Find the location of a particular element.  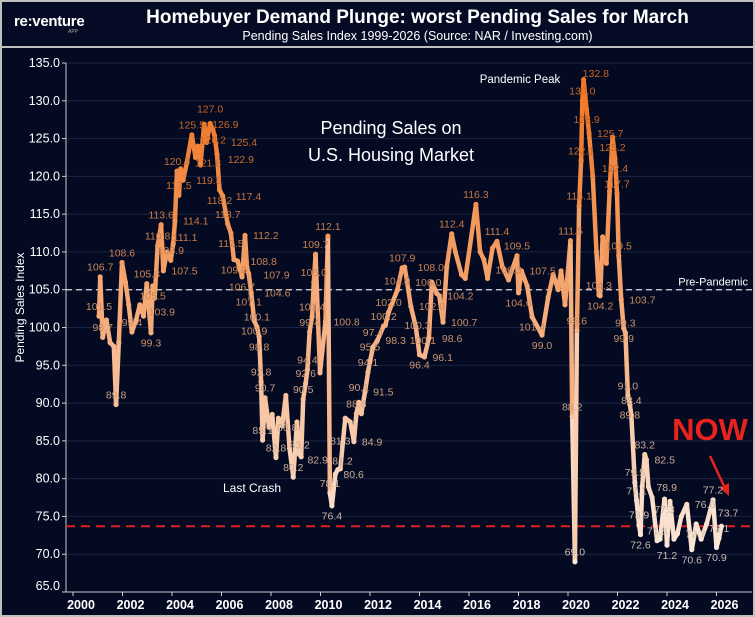

data-label: 70.9 is located at coordinates (716, 558).